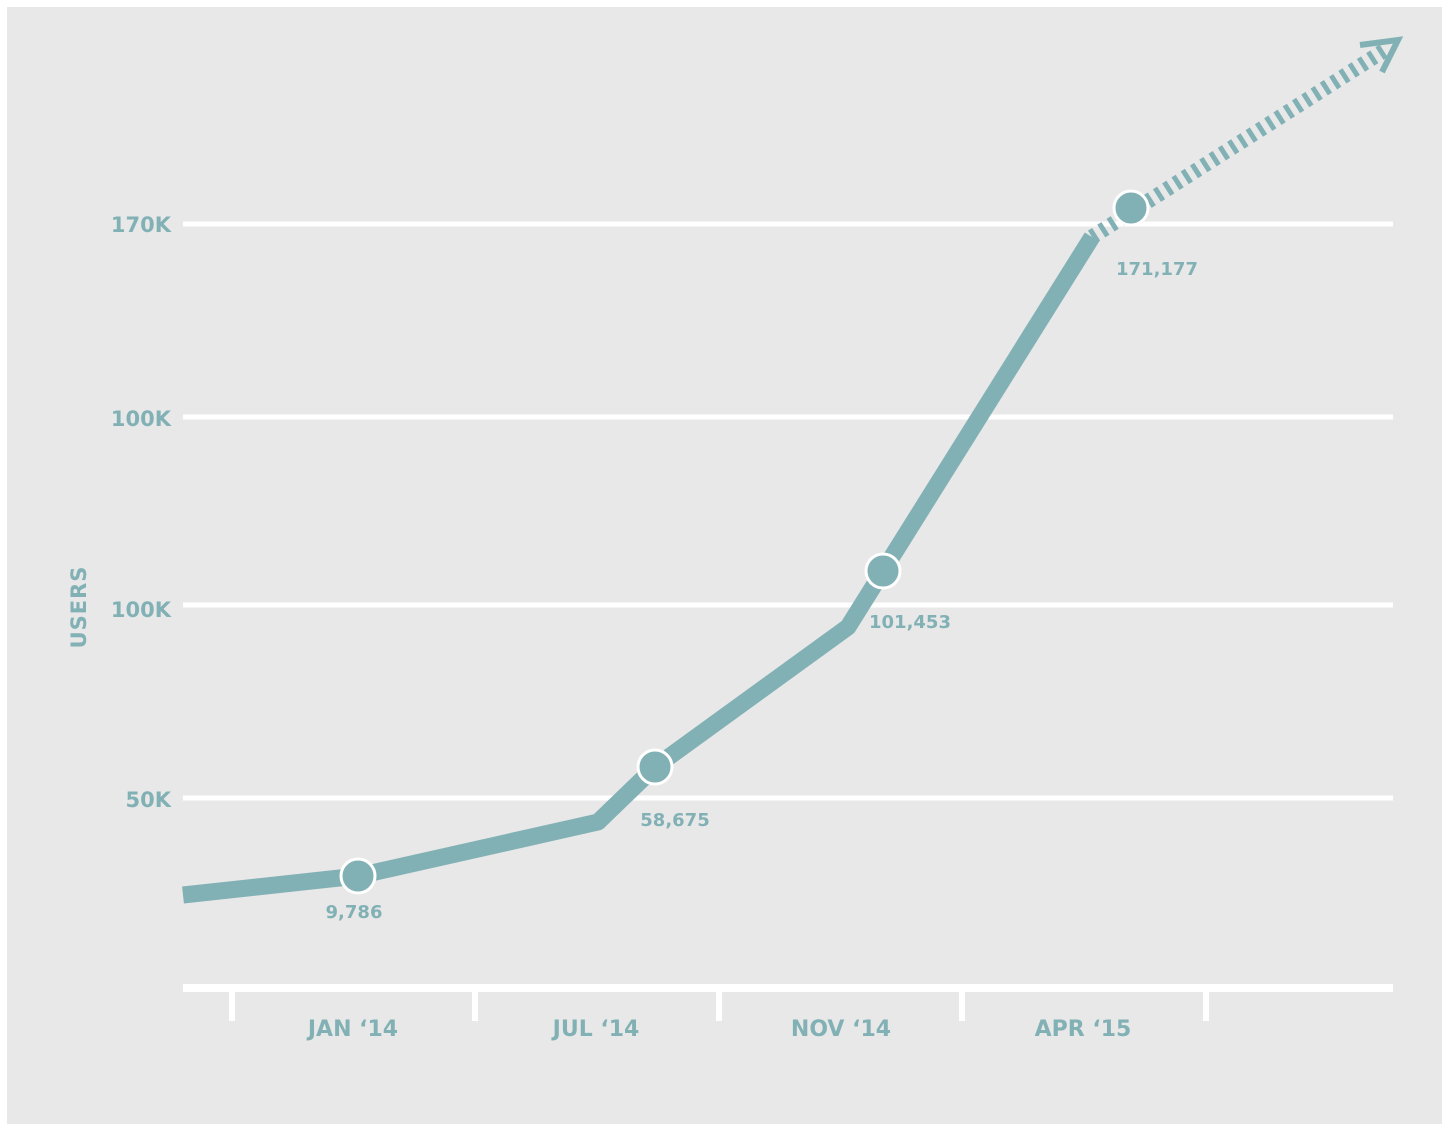 The image size is (1449, 1131). I want to click on x-tick-label: NOV ‘14, so click(841, 1029).